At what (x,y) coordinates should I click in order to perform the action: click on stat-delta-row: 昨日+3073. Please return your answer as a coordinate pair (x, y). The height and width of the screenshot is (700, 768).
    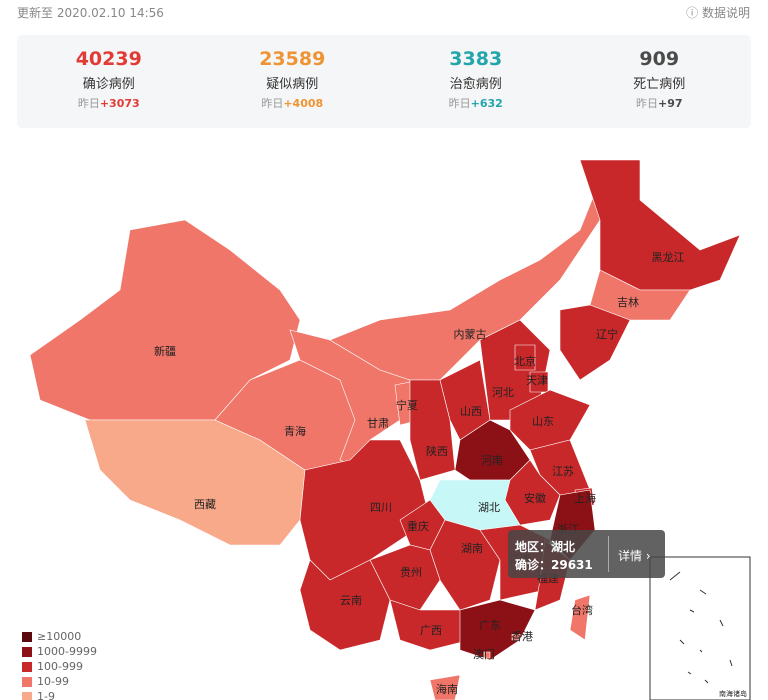
    Looking at the image, I should click on (109, 103).